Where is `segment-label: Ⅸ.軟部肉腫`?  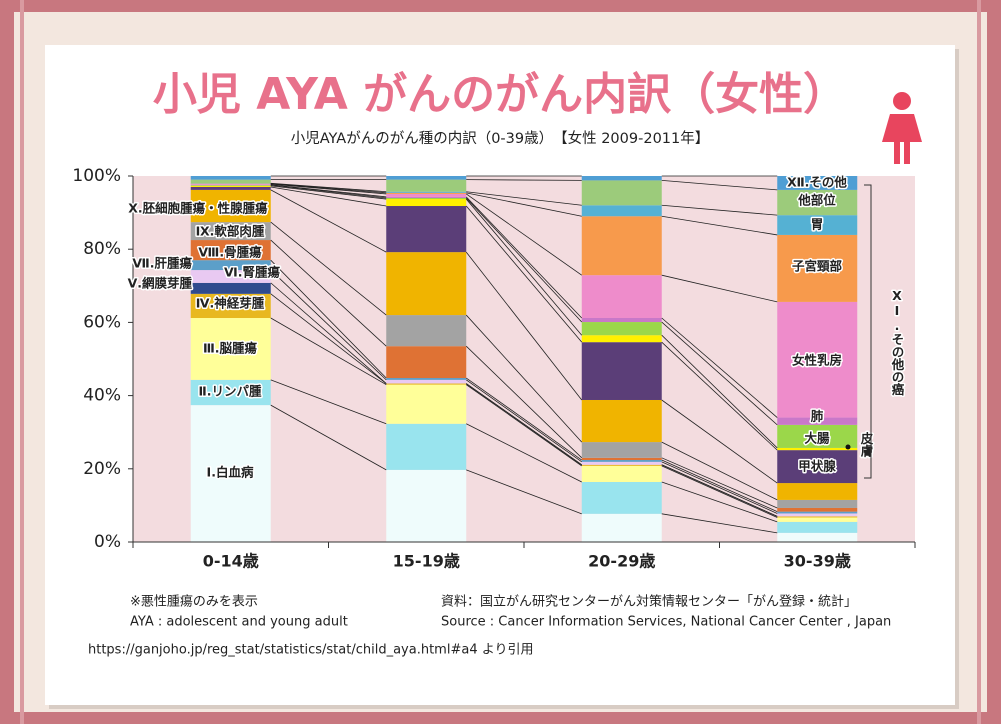
segment-label: Ⅸ.軟部肉腫 is located at coordinates (230, 231).